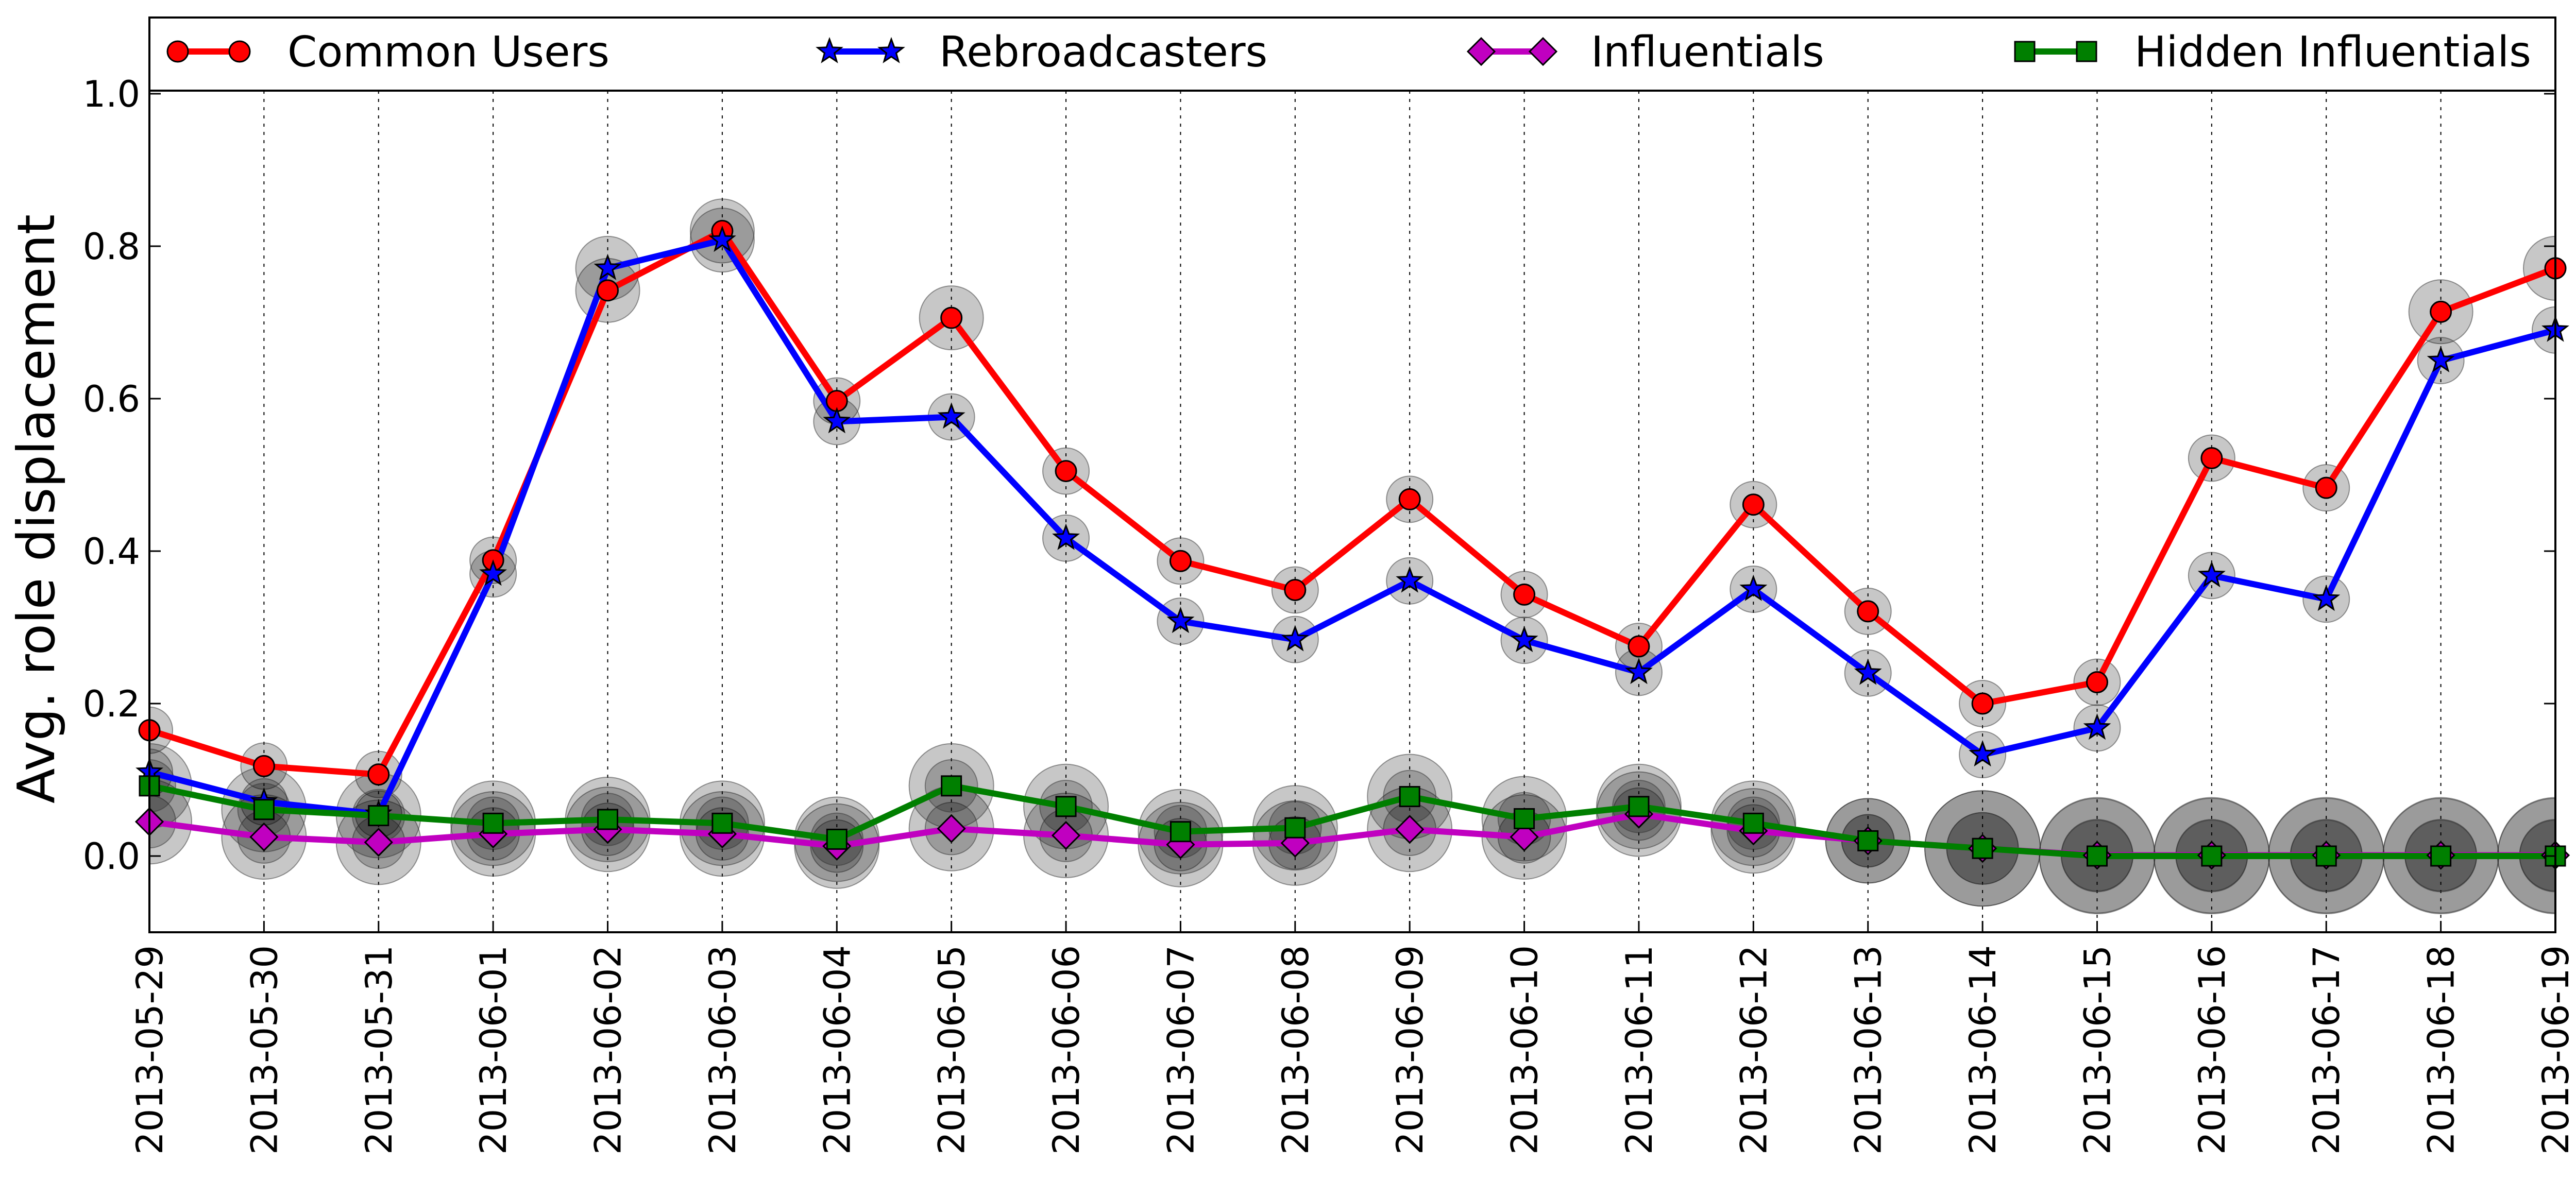  What do you see at coordinates (1410, 1050) in the screenshot?
I see `x-tick-label: 2013-06-09` at bounding box center [1410, 1050].